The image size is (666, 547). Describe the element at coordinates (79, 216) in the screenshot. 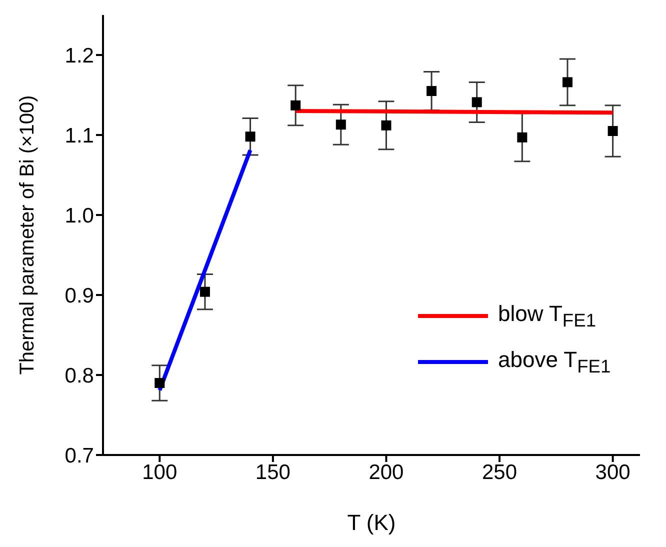

I see `y-tick-label: 1.0` at that location.